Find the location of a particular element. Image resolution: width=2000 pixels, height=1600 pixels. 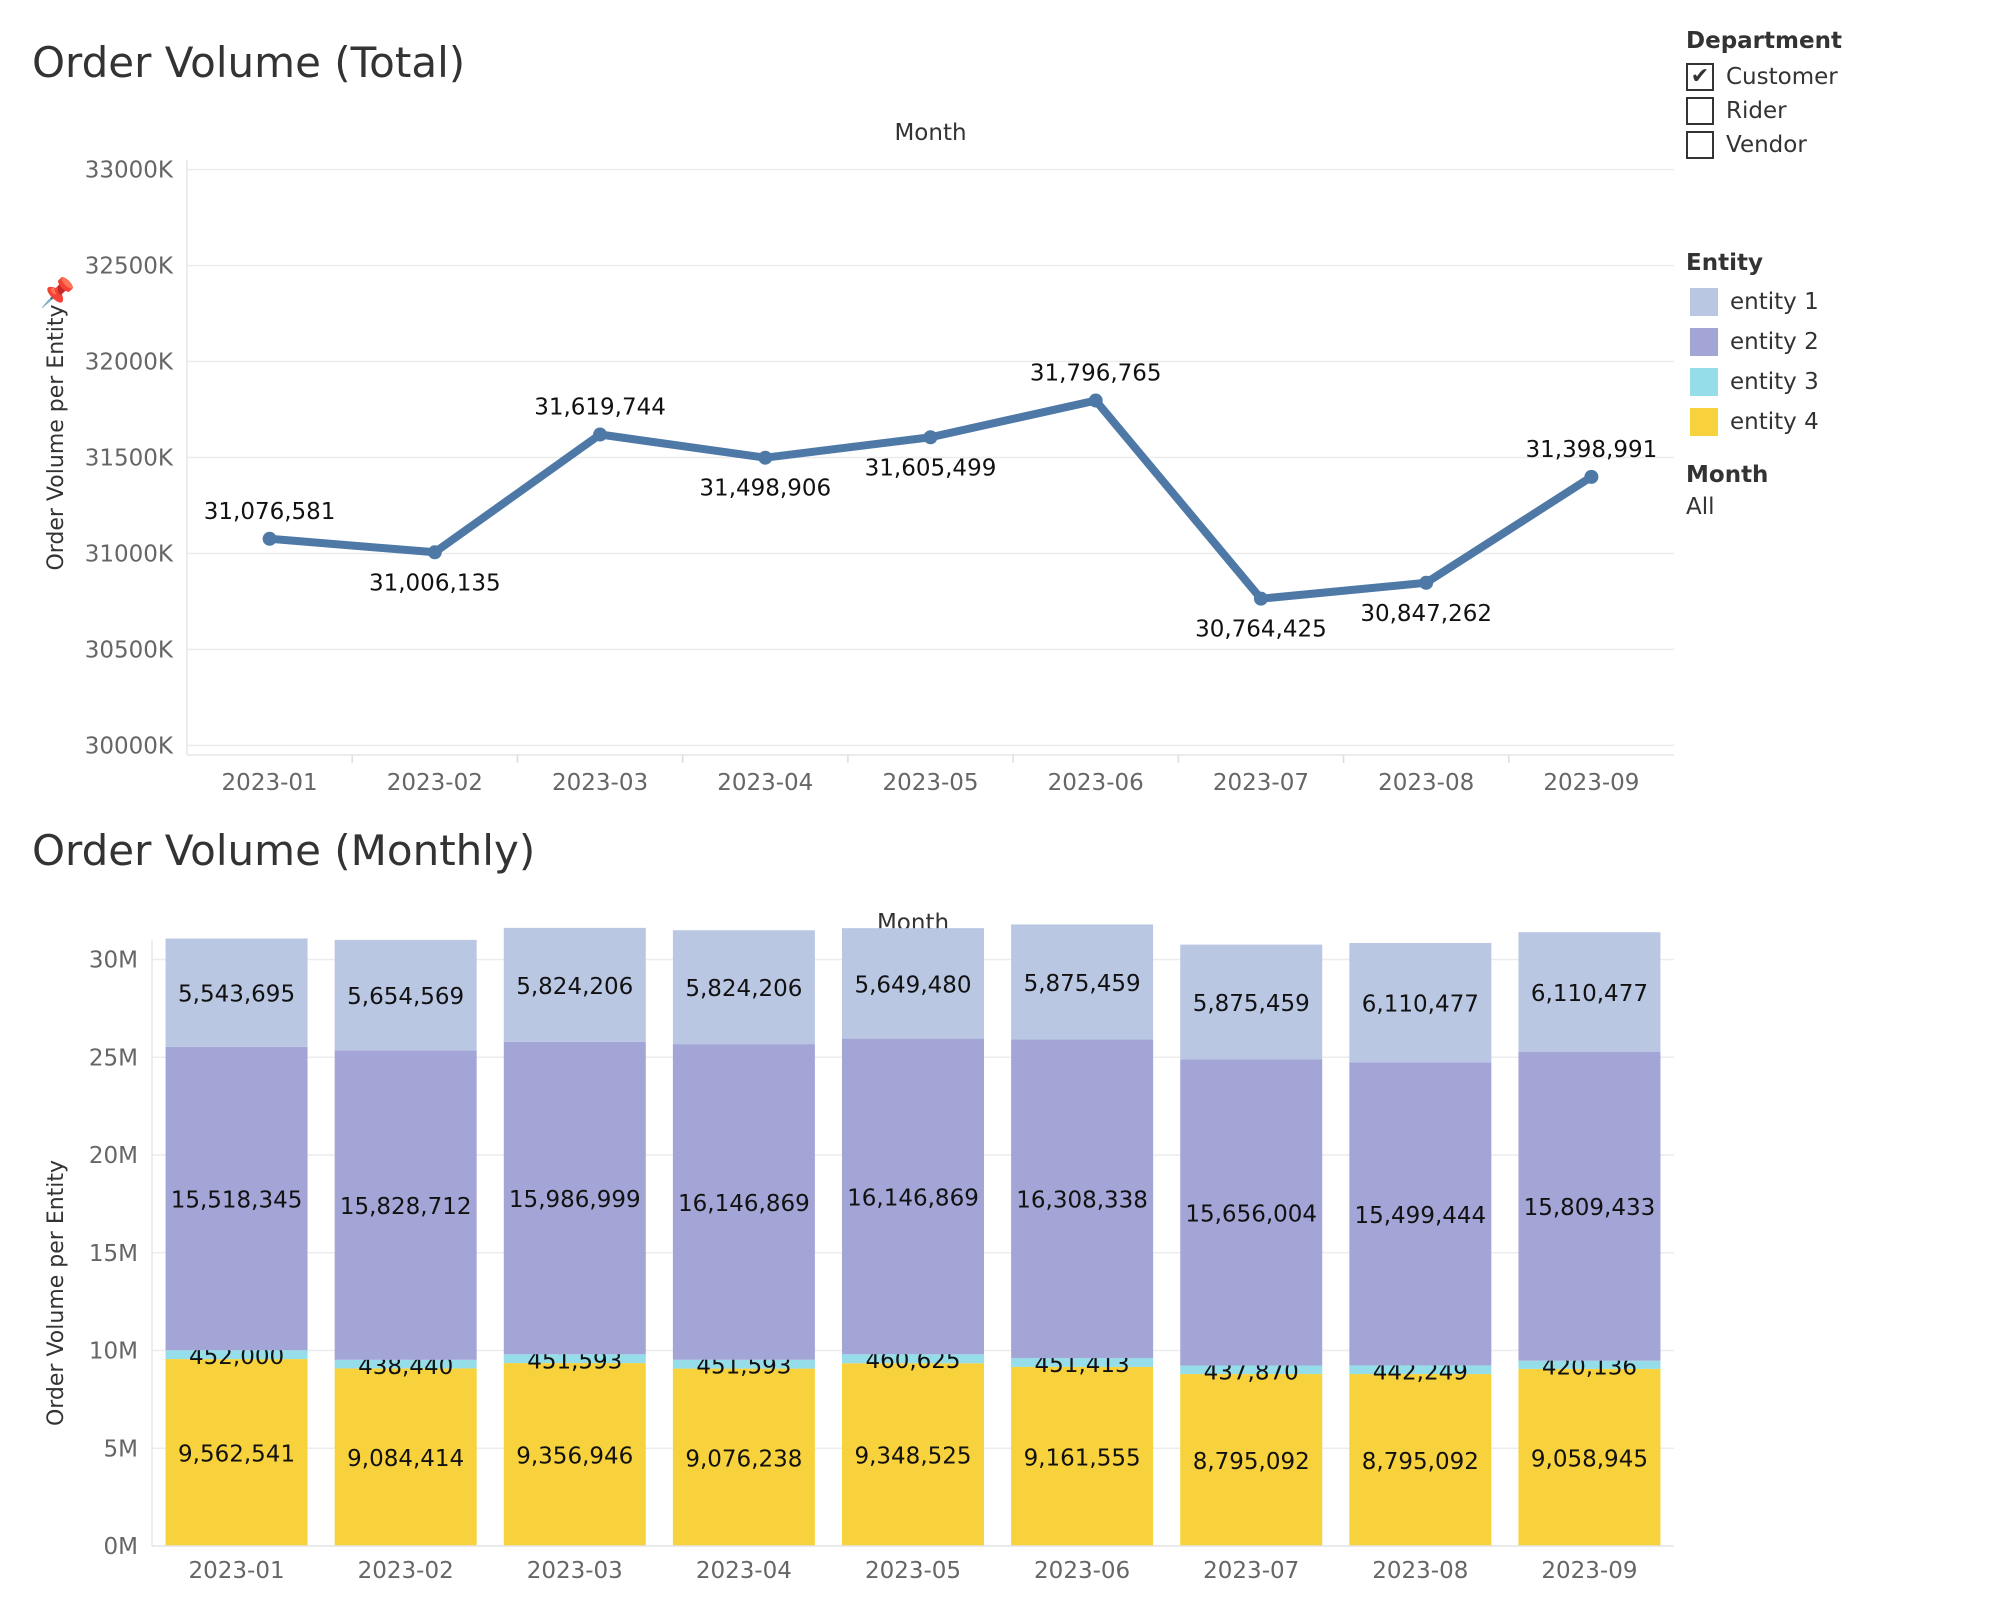

legend-label: entity 1 is located at coordinates (1774, 302).